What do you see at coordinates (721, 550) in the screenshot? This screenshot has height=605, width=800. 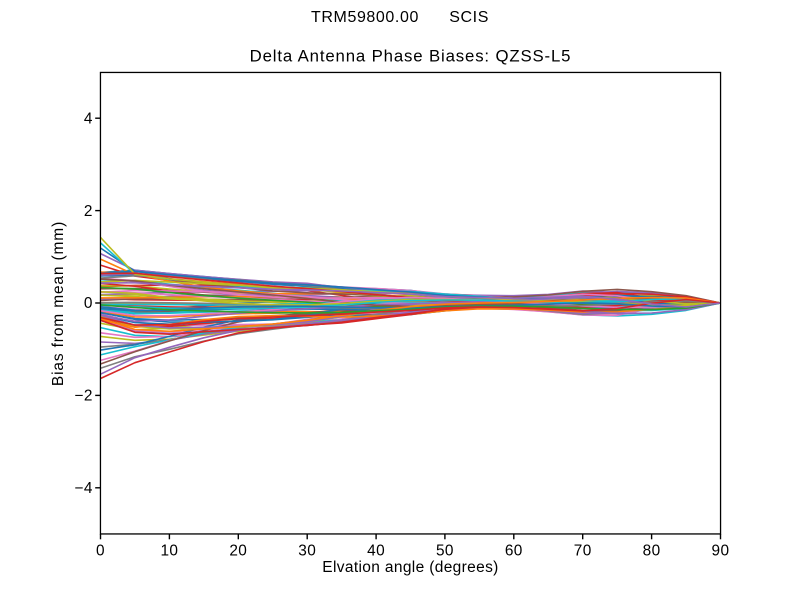 I see `svg-text: 90` at bounding box center [721, 550].